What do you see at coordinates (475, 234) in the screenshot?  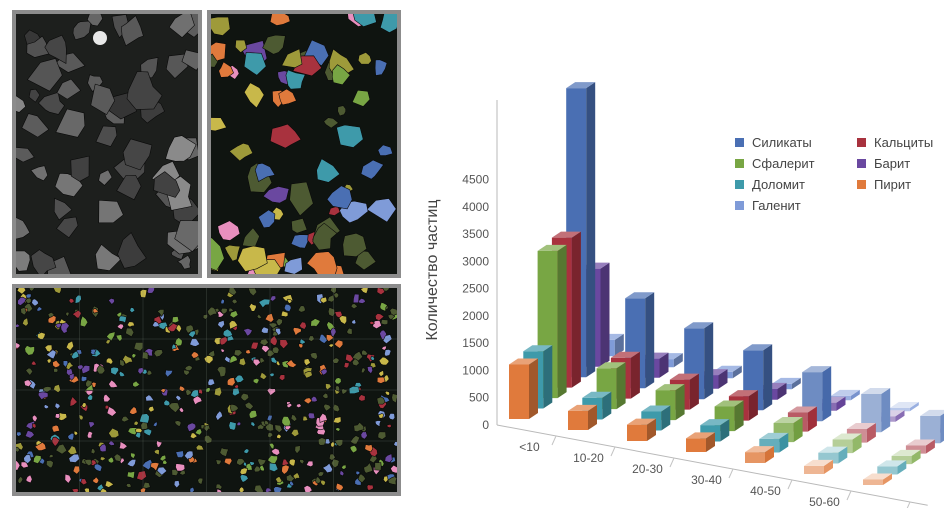 I see `y-tick-label: 3500` at bounding box center [475, 234].